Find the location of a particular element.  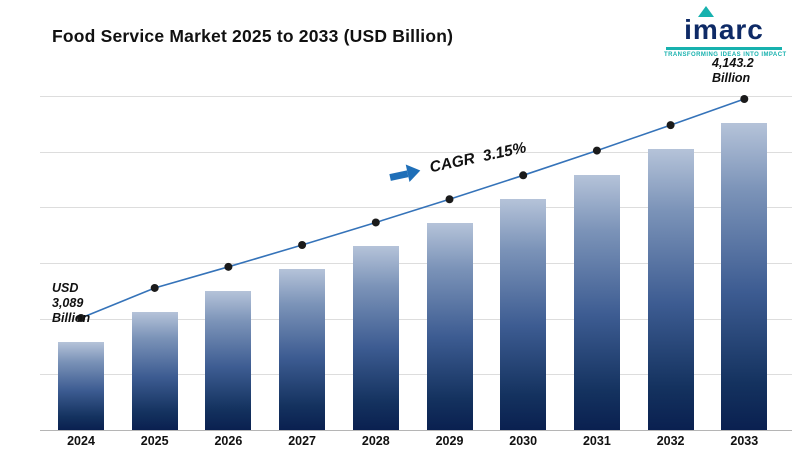

imarc-logo: imarc TRANSFORMING IDEAS INTO IMPACT is located at coordinates (725, 32).